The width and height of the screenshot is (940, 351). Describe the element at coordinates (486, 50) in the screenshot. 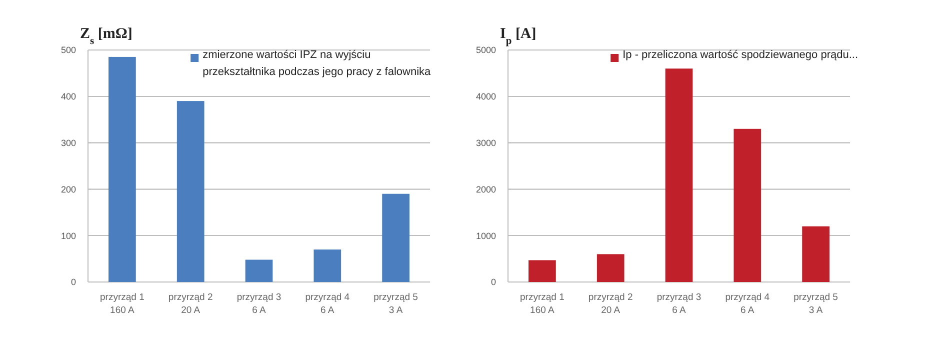

I see `y-tick-label: 5000` at that location.